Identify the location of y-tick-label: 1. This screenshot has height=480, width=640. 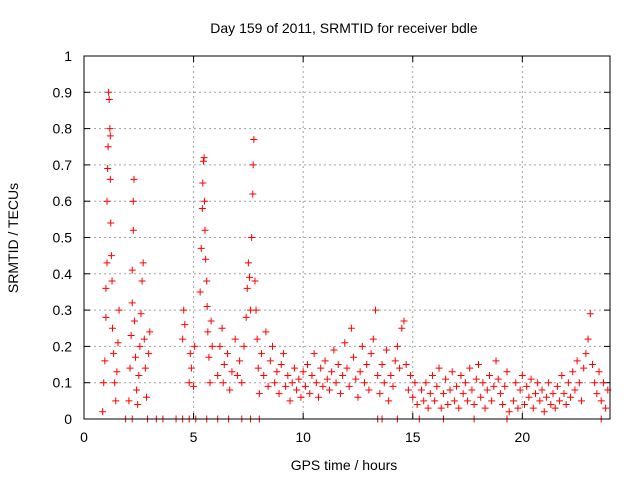
(68, 56).